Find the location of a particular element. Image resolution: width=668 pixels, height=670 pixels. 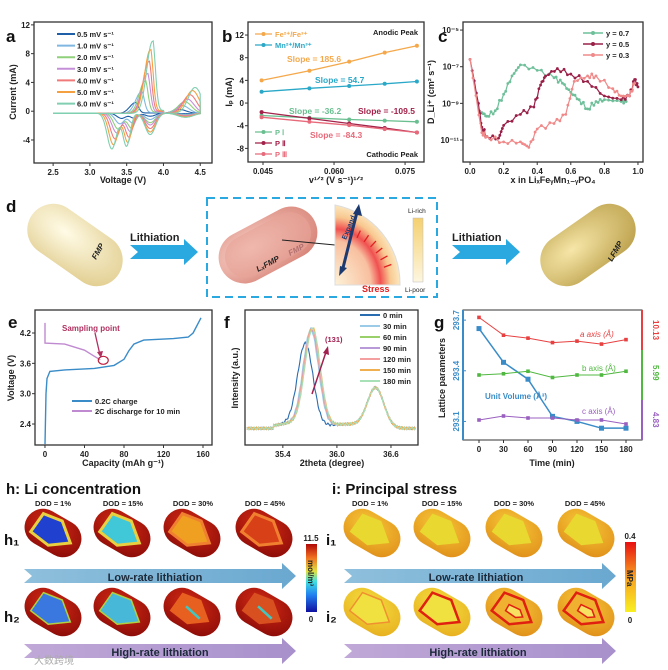

a-xtick-label: 4.0 is located at coordinates (164, 172).